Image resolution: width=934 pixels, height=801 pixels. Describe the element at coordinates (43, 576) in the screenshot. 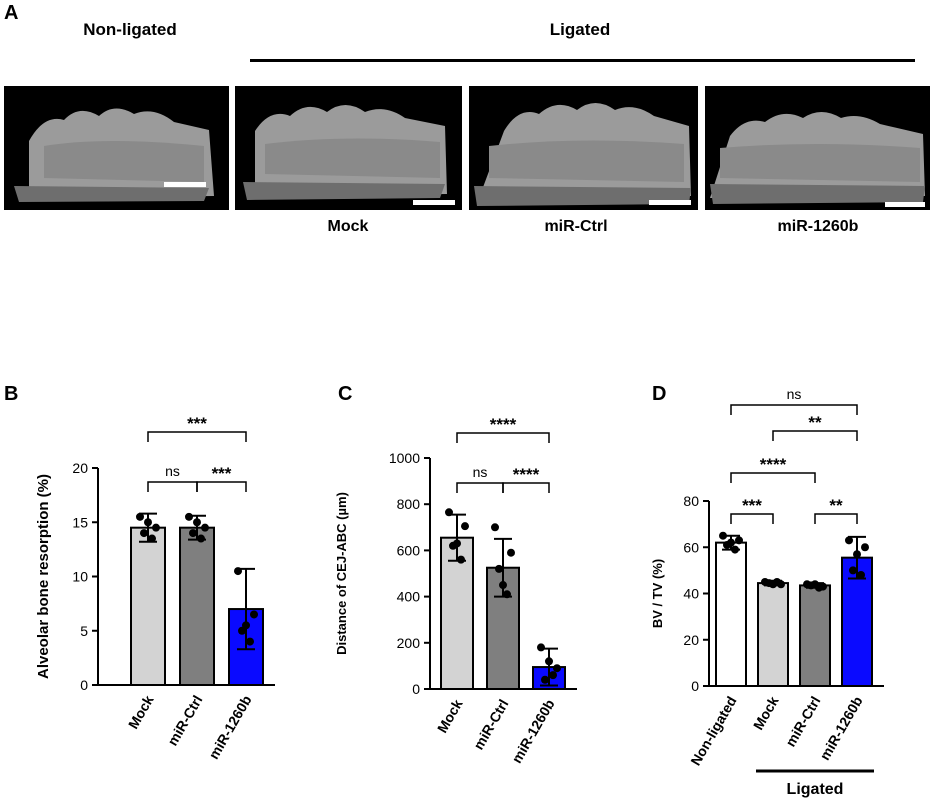

I see `y-axis-label: Alveolar bone resorption (%)` at that location.